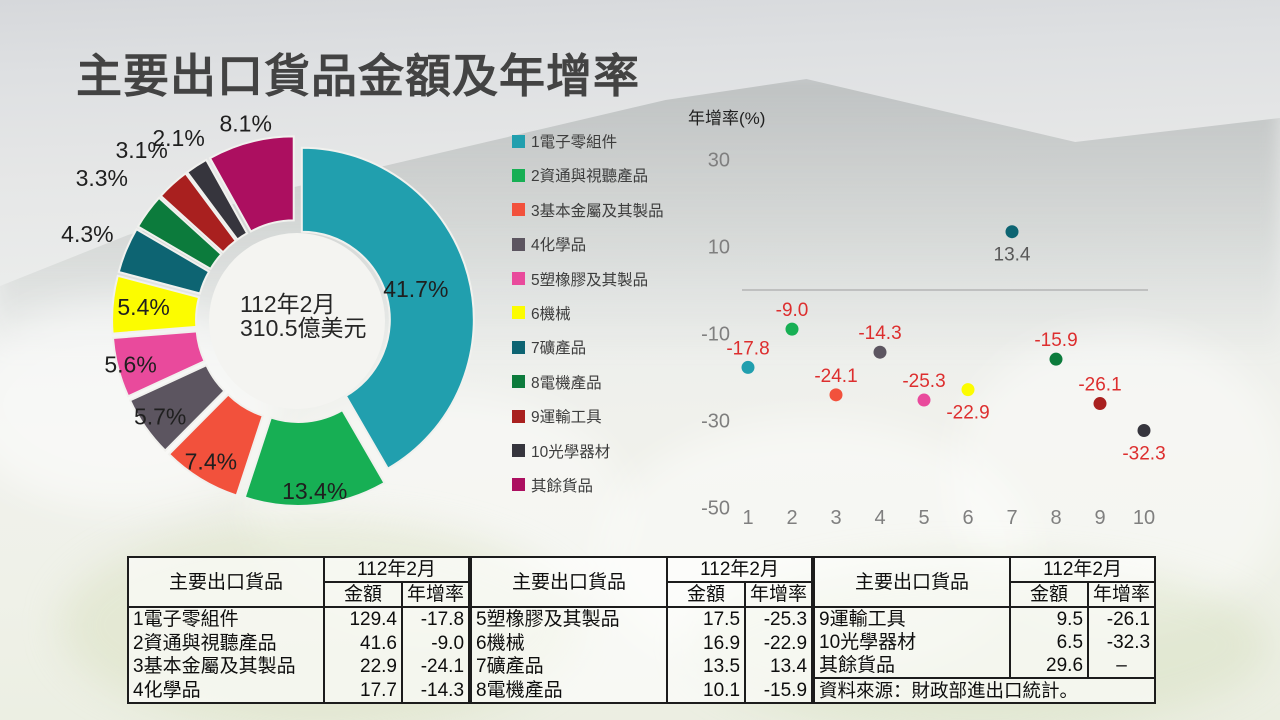 This screenshot has width=1280, height=720. What do you see at coordinates (1099, 385) in the screenshot?
I see `scatter-value-label-9: -26.1` at bounding box center [1099, 385].